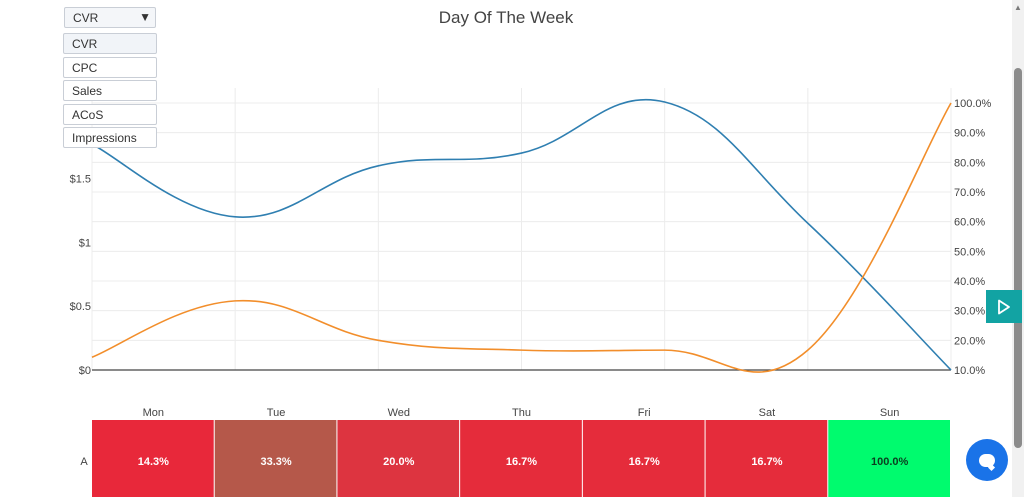 The width and height of the screenshot is (1024, 497). I want to click on heatmap-column-label: Thu, so click(521, 413).